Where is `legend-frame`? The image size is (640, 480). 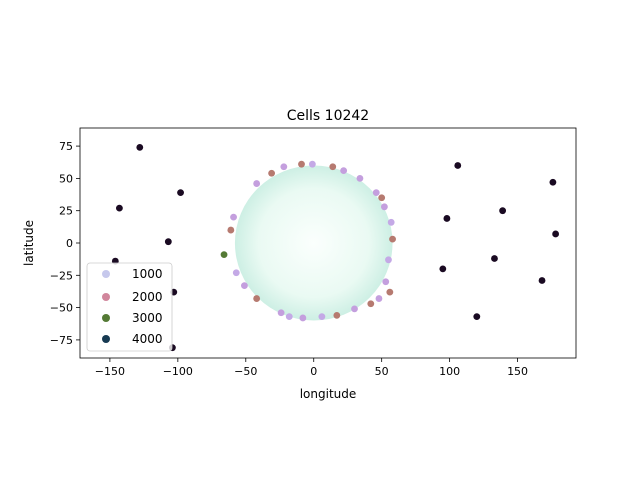 legend-frame is located at coordinates (129, 307).